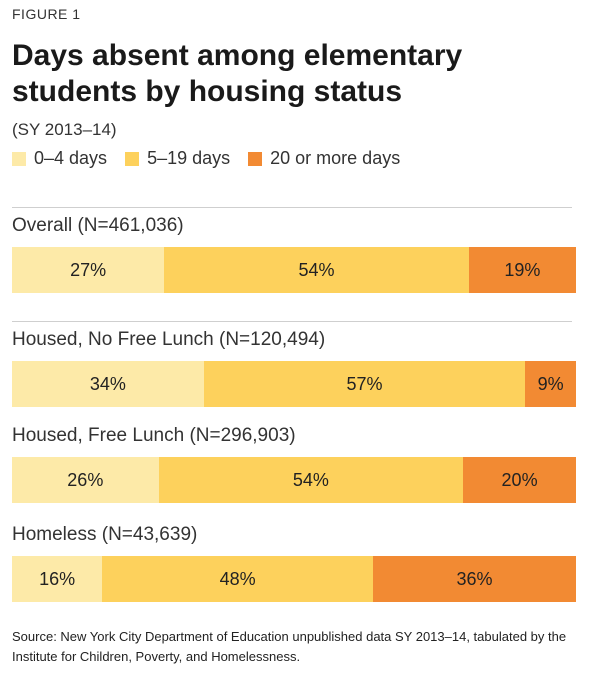 The width and height of the screenshot is (592, 680). What do you see at coordinates (550, 384) in the screenshot?
I see `segment-20-plus-days: 9%` at bounding box center [550, 384].